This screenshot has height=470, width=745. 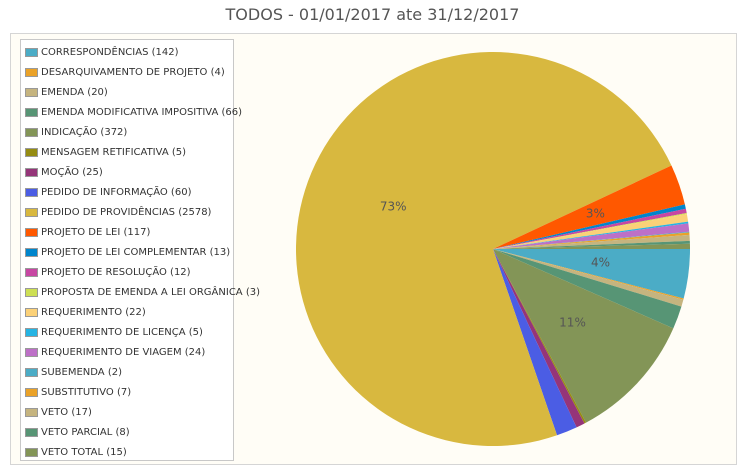 I want to click on legend-item: EMENDA (20), so click(x=129, y=92).